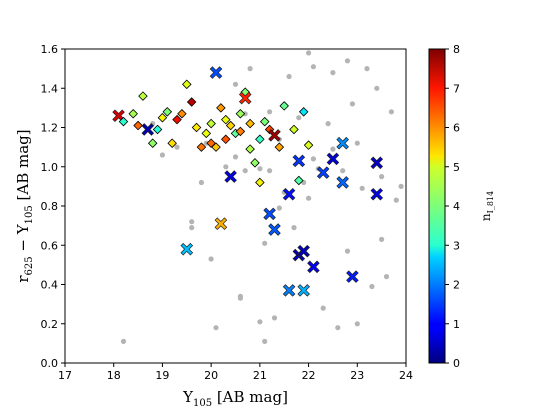 Image resolution: width=545 pixels, height=413 pixels. I want to click on y-tick-label: 0.6, so click(50, 245).